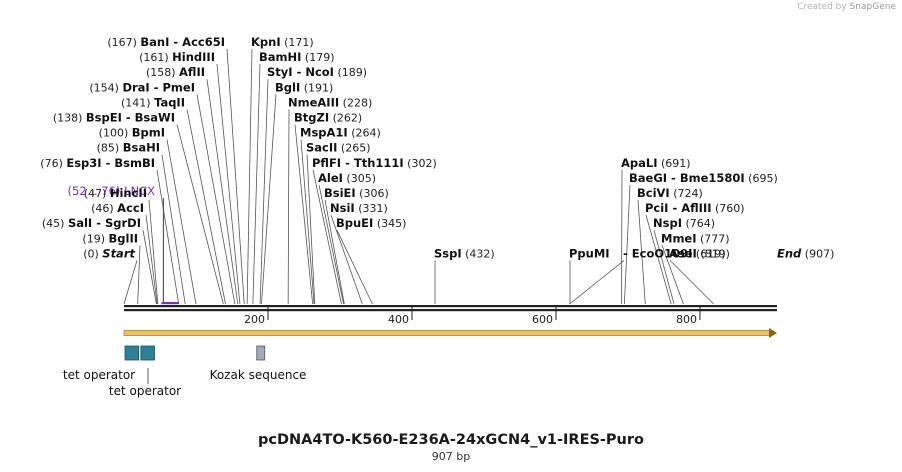 Image resolution: width=902 pixels, height=472 pixels. What do you see at coordinates (359, 208) in the screenshot?
I see `site-label: NsiI (331)` at bounding box center [359, 208].